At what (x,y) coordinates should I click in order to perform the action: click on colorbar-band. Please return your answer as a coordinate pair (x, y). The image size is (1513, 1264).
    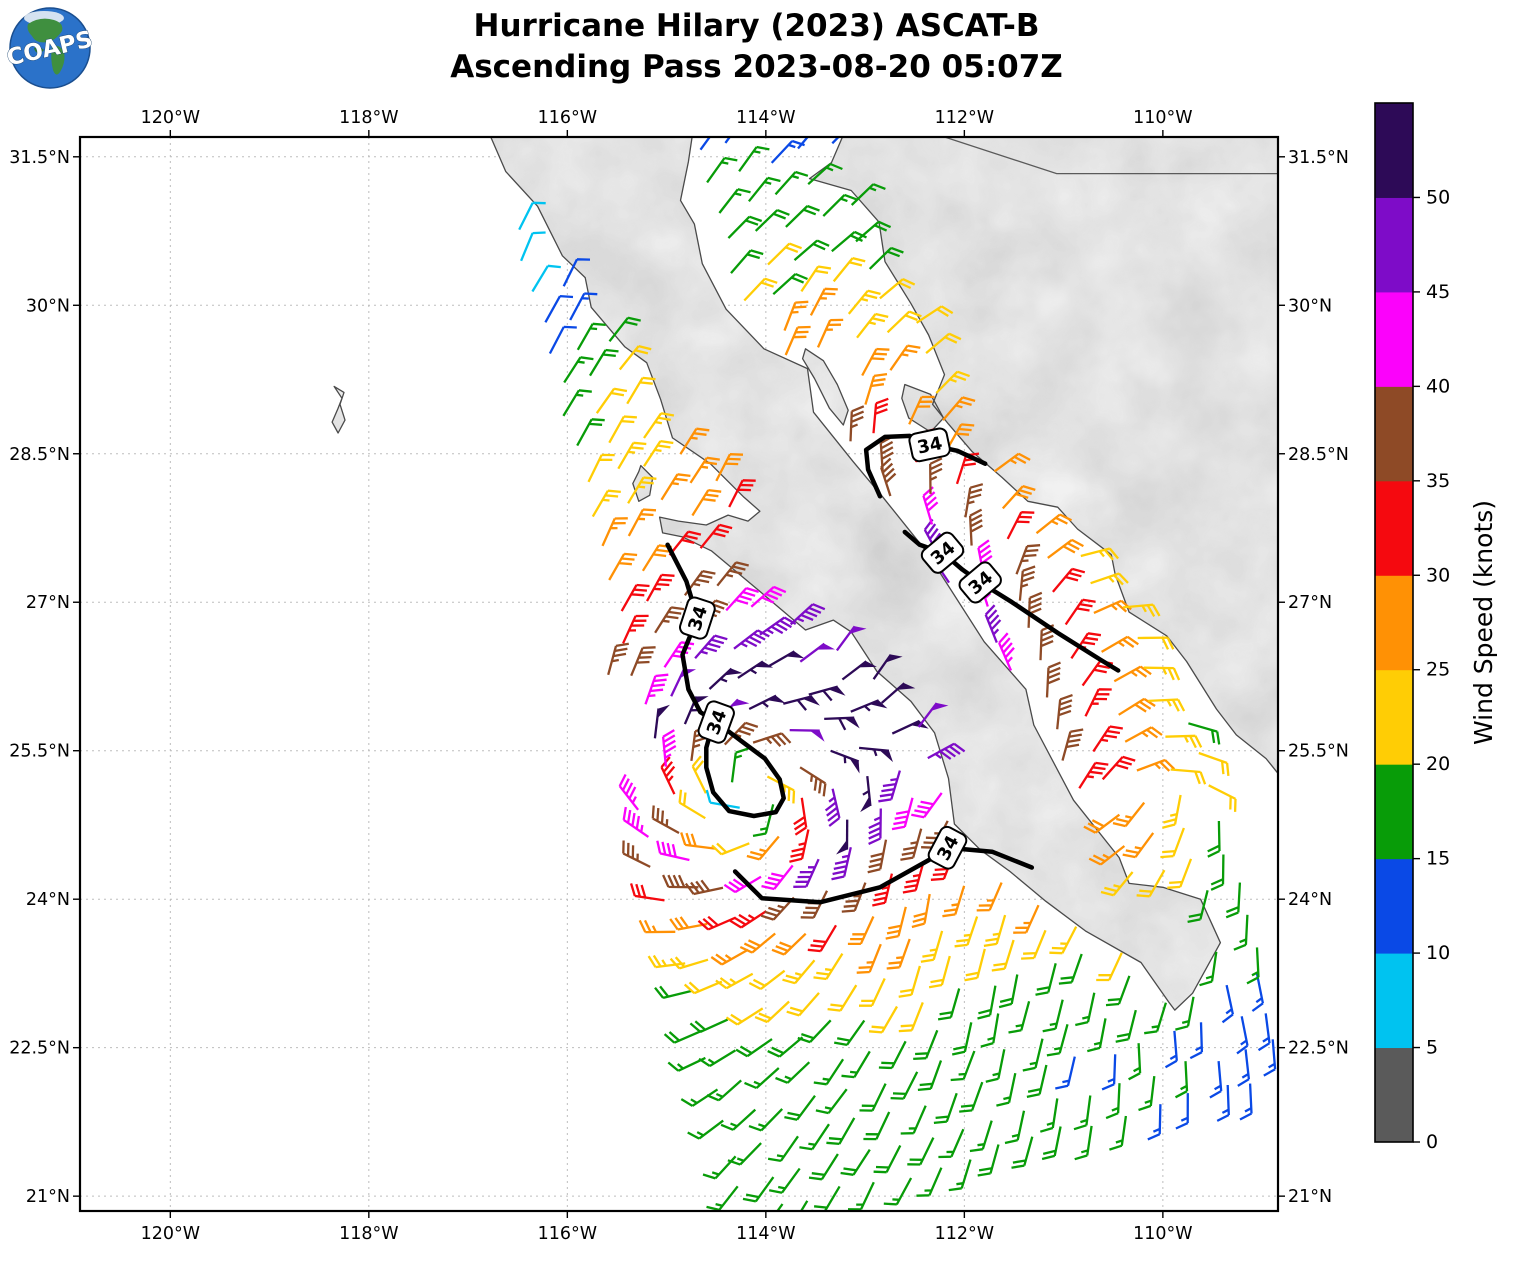
    Looking at the image, I should click on (1394, 717).